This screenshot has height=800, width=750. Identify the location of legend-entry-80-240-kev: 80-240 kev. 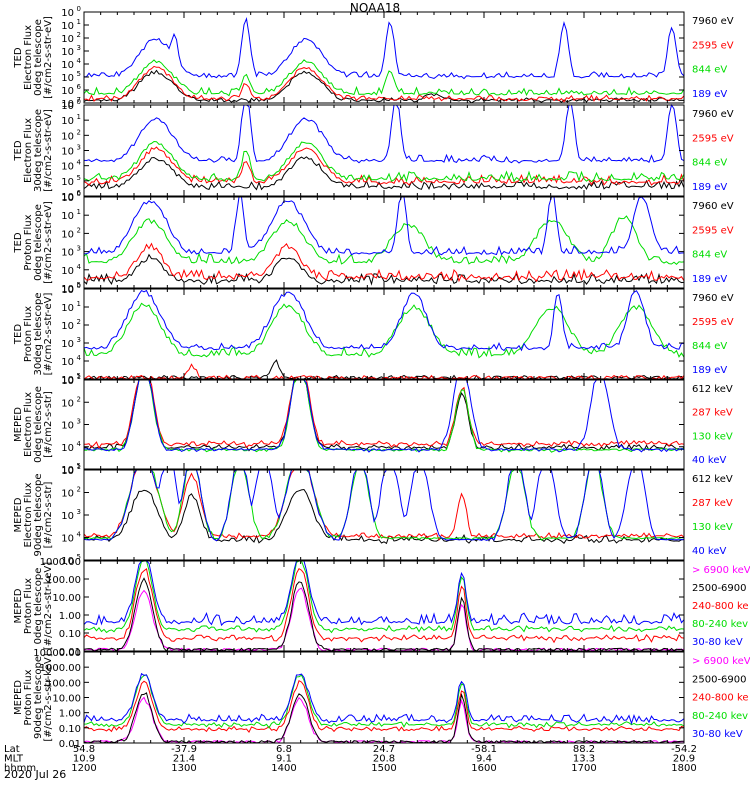
(720, 624).